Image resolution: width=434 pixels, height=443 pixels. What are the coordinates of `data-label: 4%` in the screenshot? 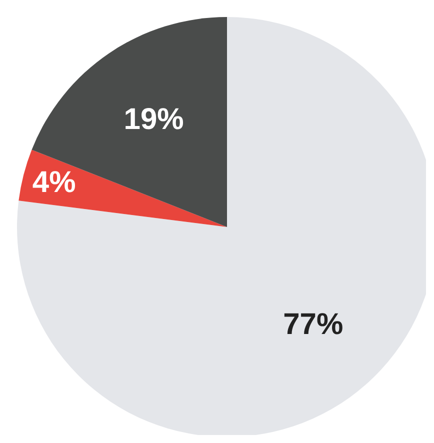 It's located at (54, 183).